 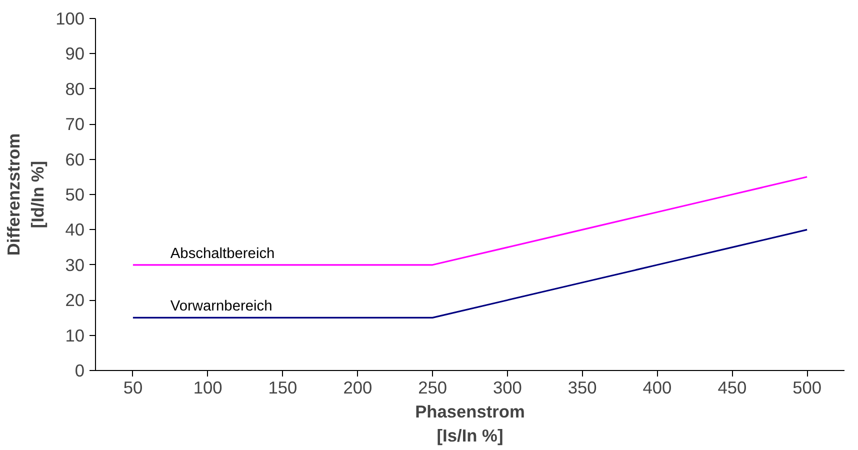 I want to click on x-tick-label: 300, so click(x=507, y=388).